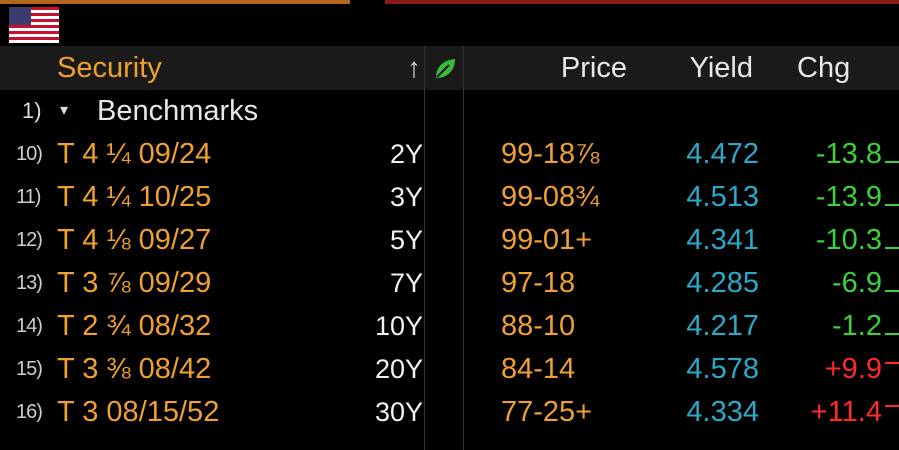 The image size is (899, 450). Describe the element at coordinates (134, 283) in the screenshot. I see `security-name: T 3 ⅞ 09/29` at that location.